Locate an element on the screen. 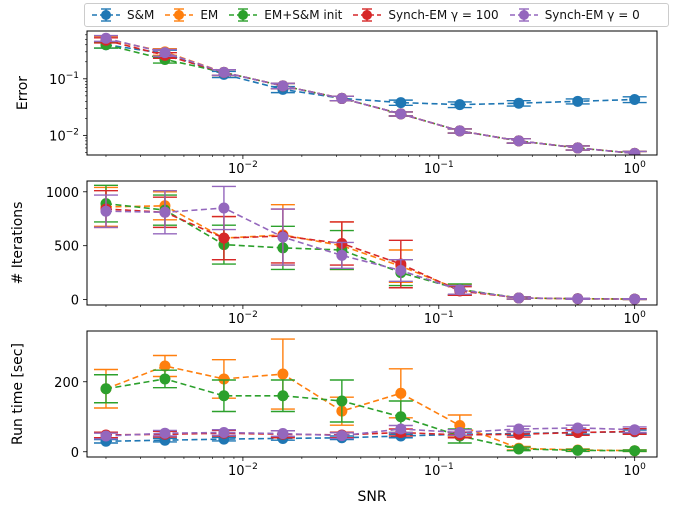 The height and width of the screenshot is (508, 678). series-line-em-s-m-init is located at coordinates (370, 415).